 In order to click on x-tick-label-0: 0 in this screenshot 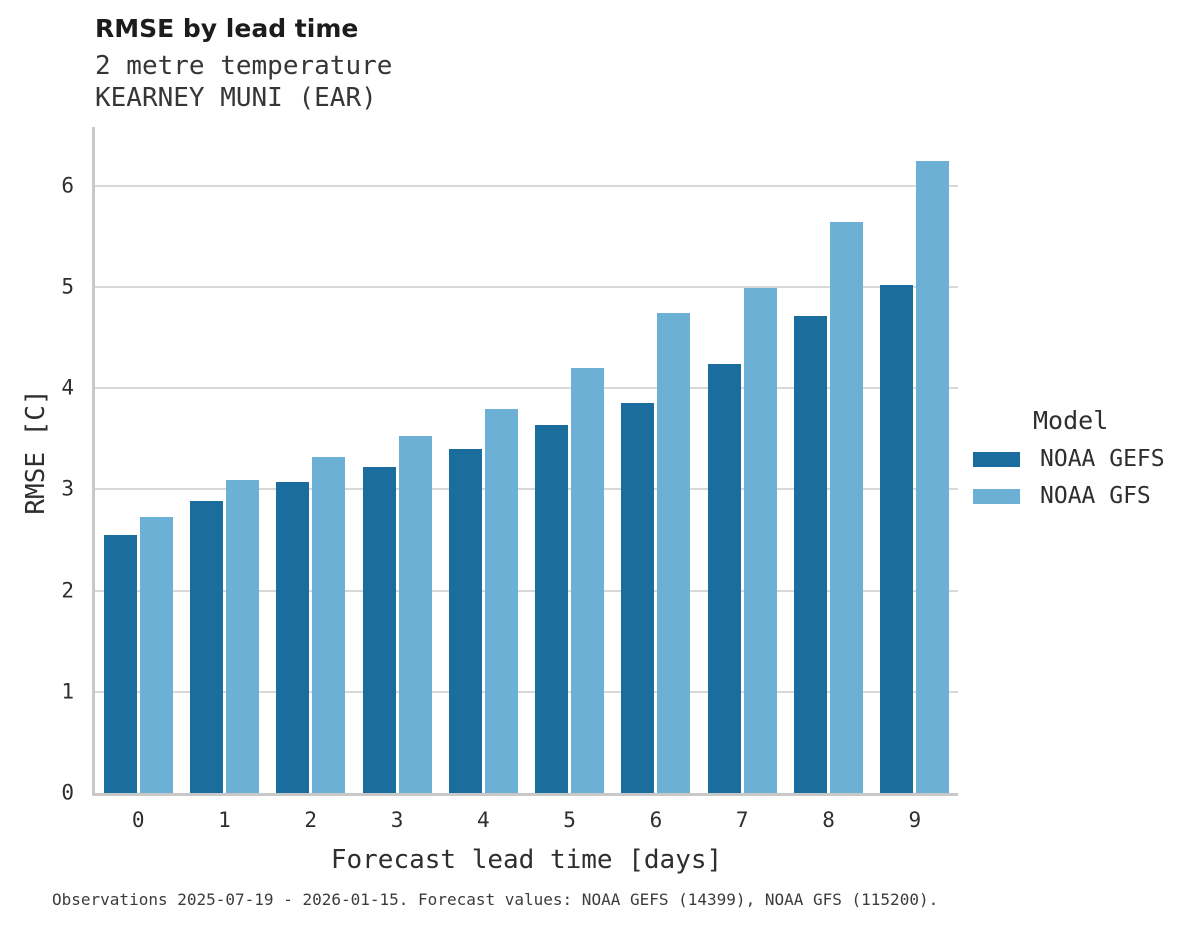, I will do `click(138, 820)`.